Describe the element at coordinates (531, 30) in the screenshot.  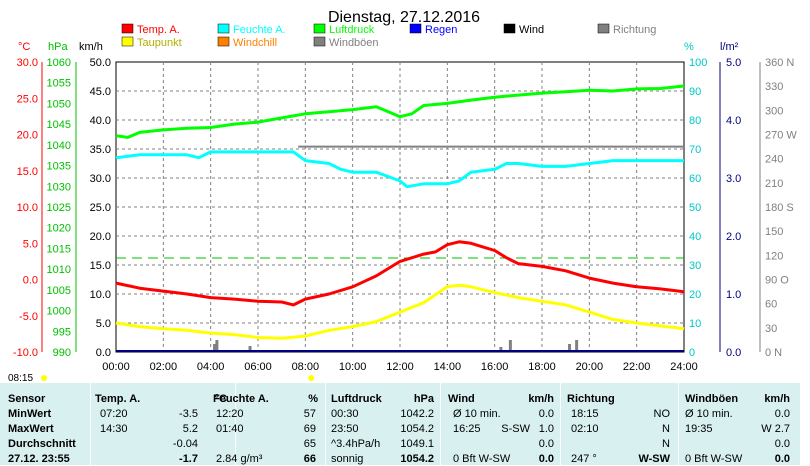
I see `legend-label: Wind` at that location.